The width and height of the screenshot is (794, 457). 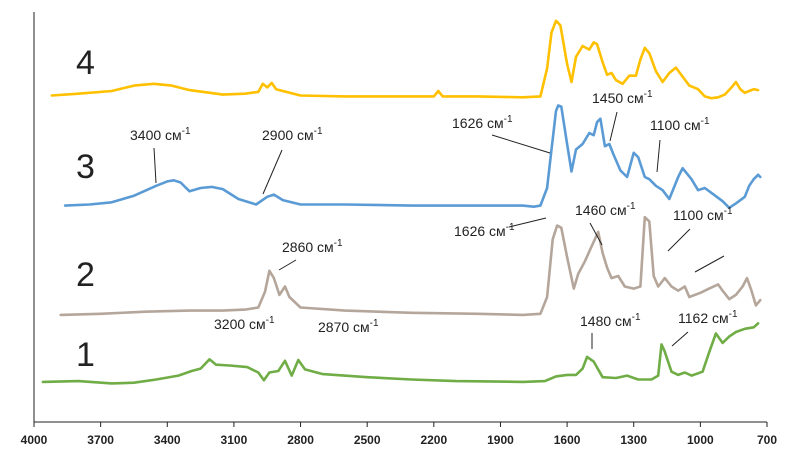 I want to click on peak-label-1626-s2-text: 1626 см, so click(x=480, y=231).